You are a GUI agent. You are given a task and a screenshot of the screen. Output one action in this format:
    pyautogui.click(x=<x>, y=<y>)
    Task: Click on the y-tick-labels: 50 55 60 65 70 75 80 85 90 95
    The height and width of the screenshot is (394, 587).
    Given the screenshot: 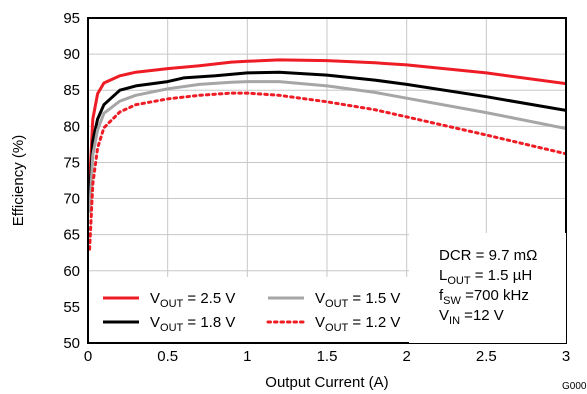 What is the action you would take?
    pyautogui.click(x=71, y=181)
    